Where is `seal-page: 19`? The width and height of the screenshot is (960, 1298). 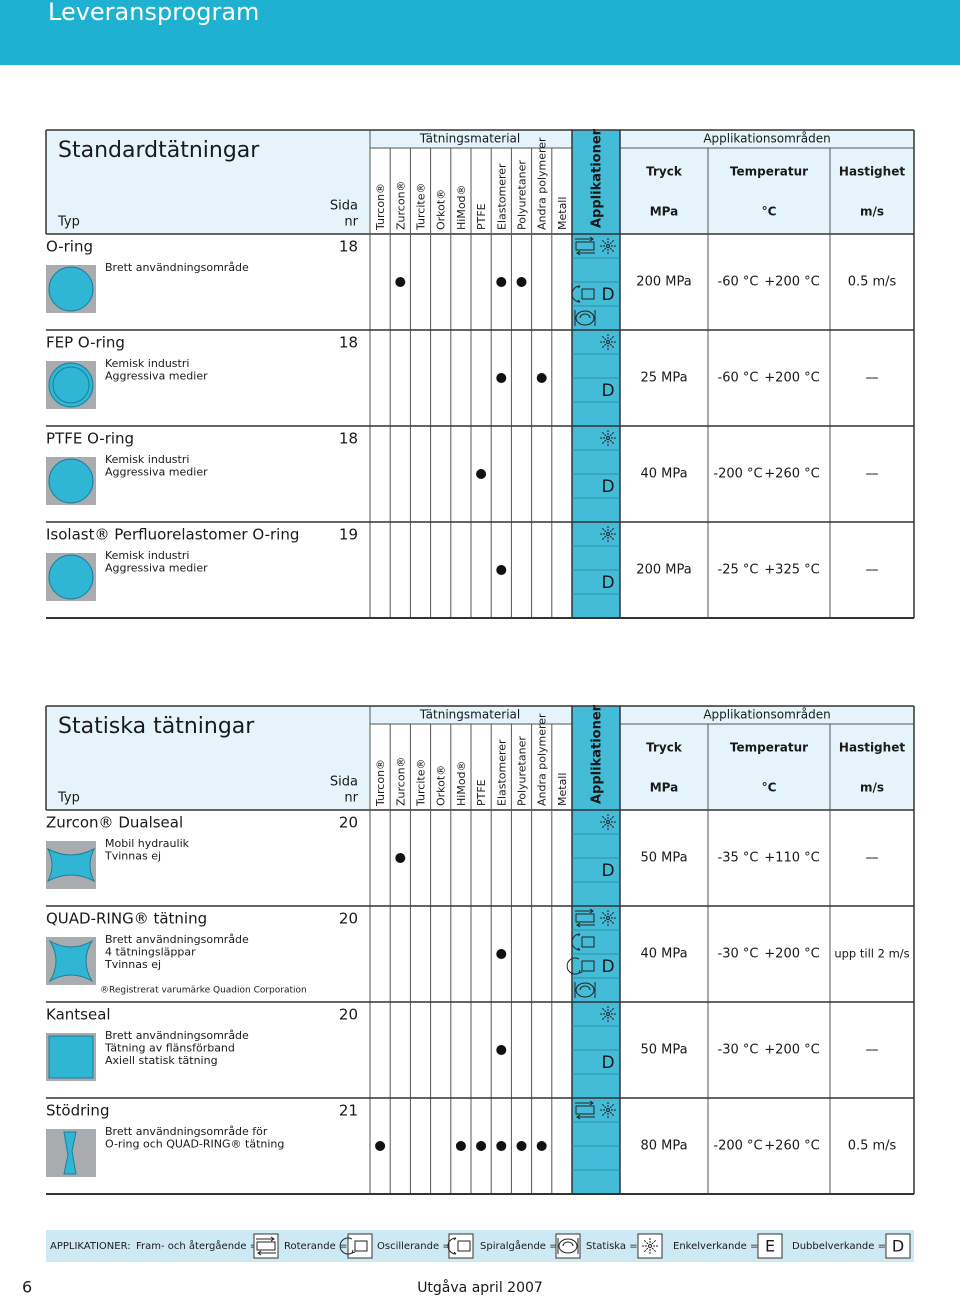 seal-page: 19 is located at coordinates (348, 535).